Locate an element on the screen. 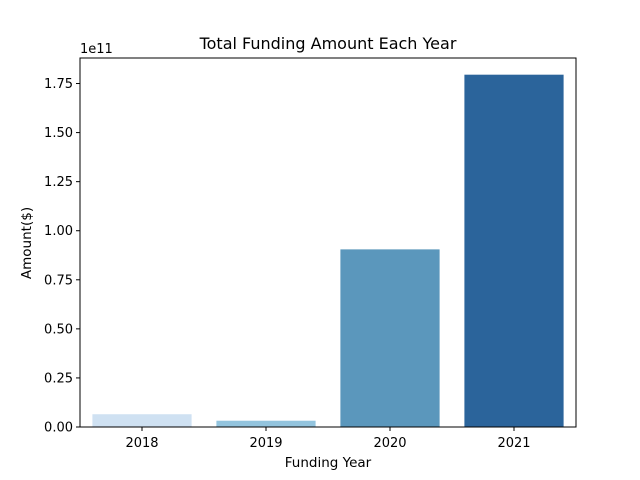 This screenshot has height=480, width=640. x-axis-label: Funding Year is located at coordinates (328, 463).